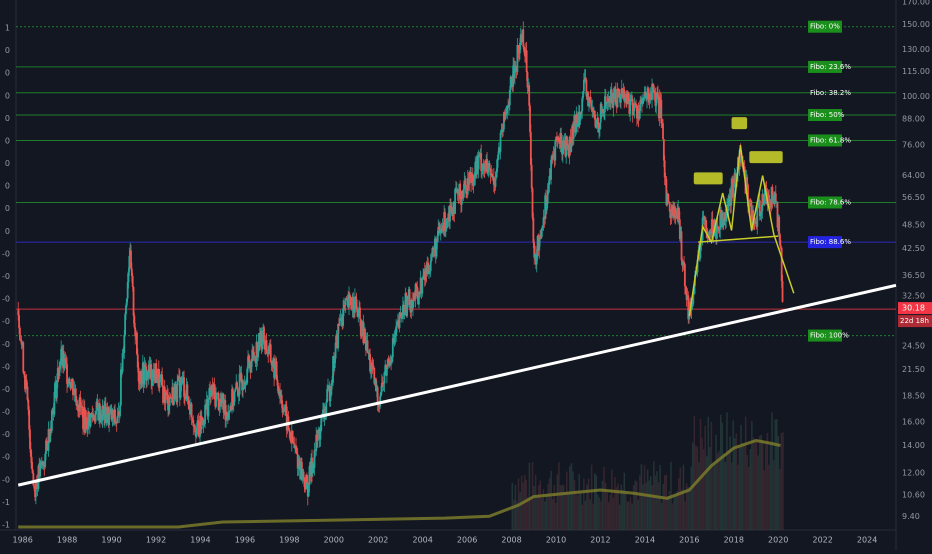 This screenshot has height=554, width=932. What do you see at coordinates (829, 336) in the screenshot?
I see `fib-label: Fibo: 100%` at bounding box center [829, 336].